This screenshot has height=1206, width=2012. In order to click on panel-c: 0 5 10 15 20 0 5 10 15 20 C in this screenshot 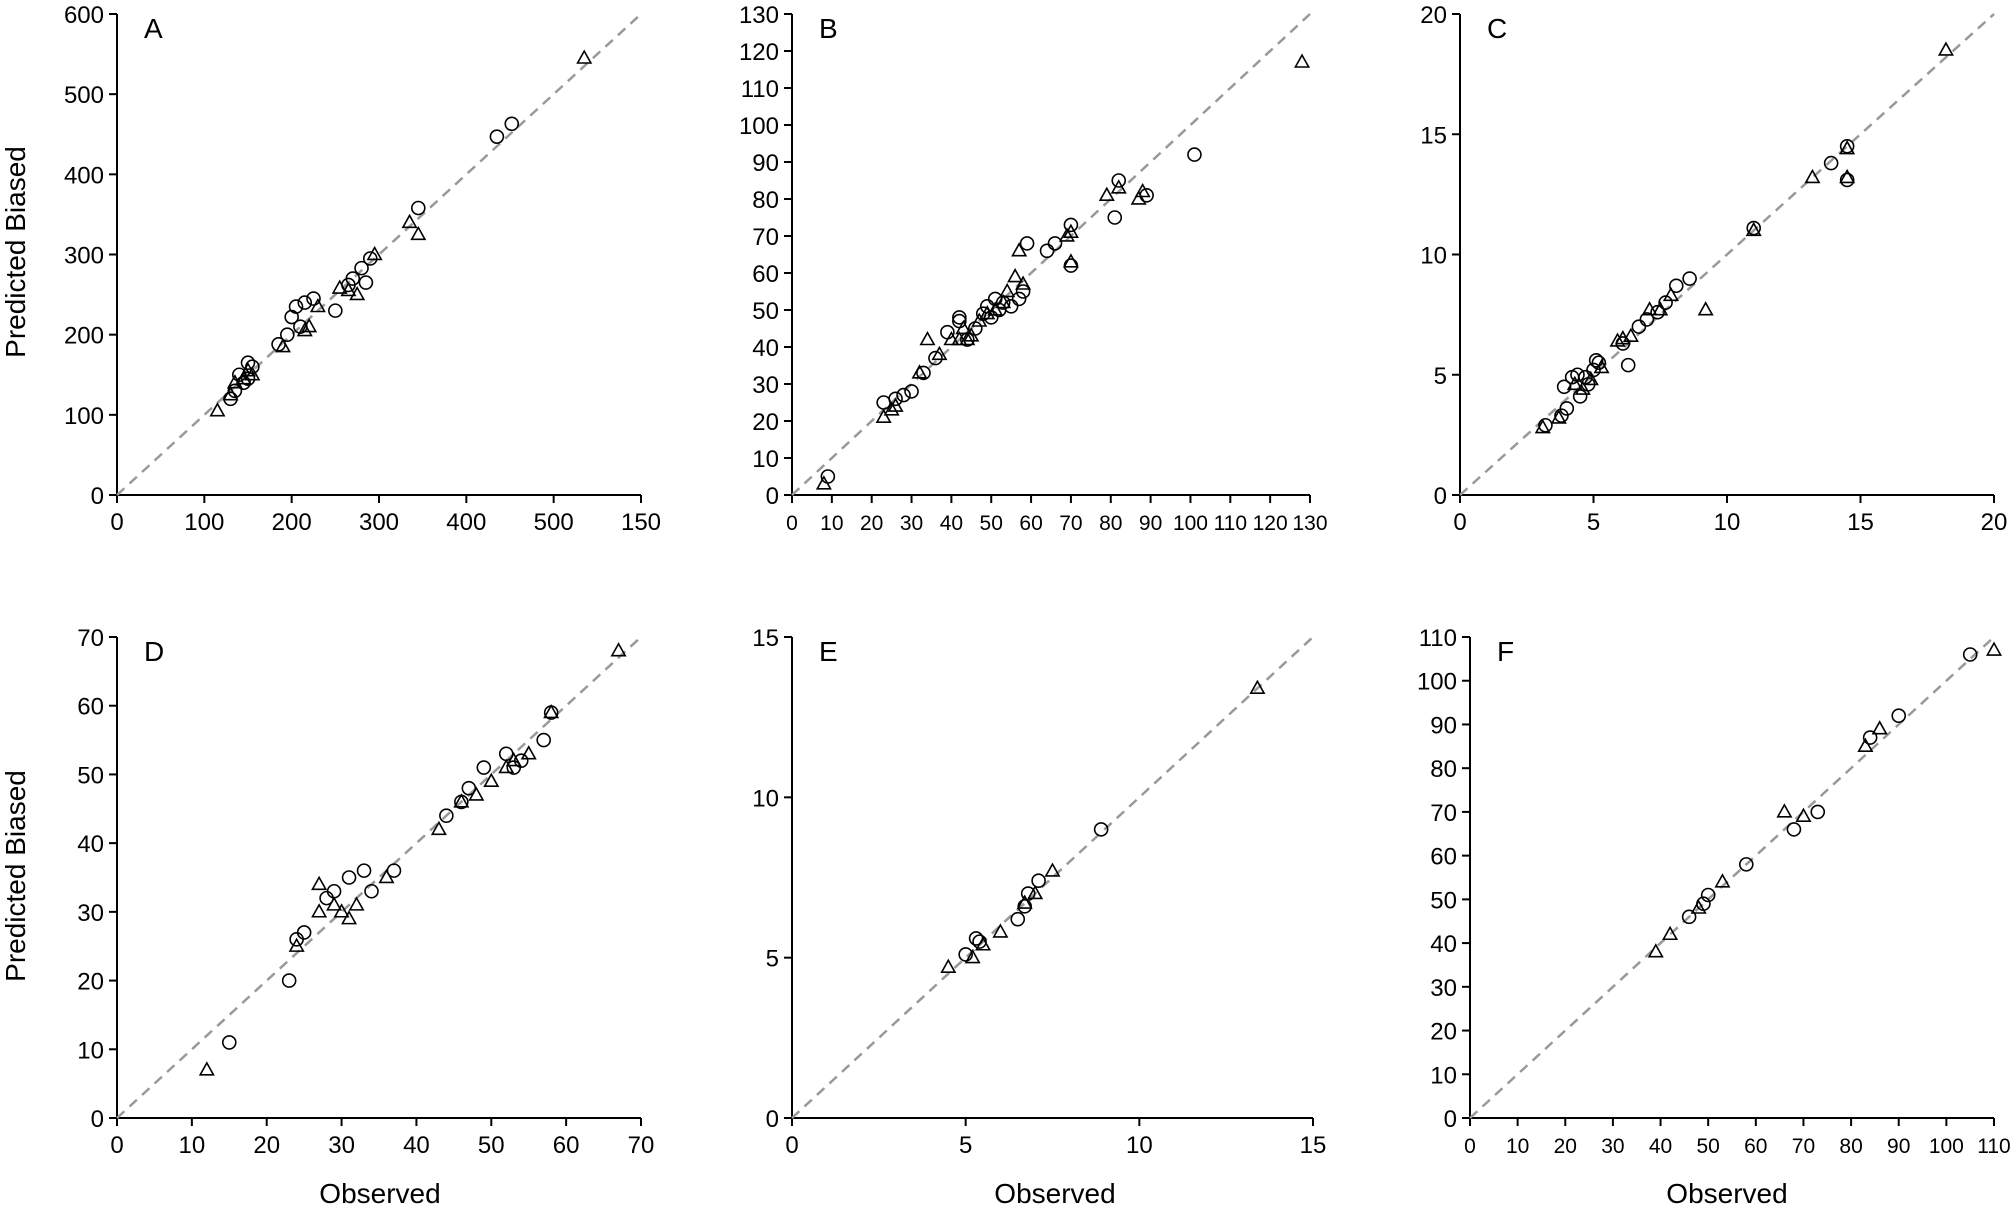, I will do `click(1713, 269)`.